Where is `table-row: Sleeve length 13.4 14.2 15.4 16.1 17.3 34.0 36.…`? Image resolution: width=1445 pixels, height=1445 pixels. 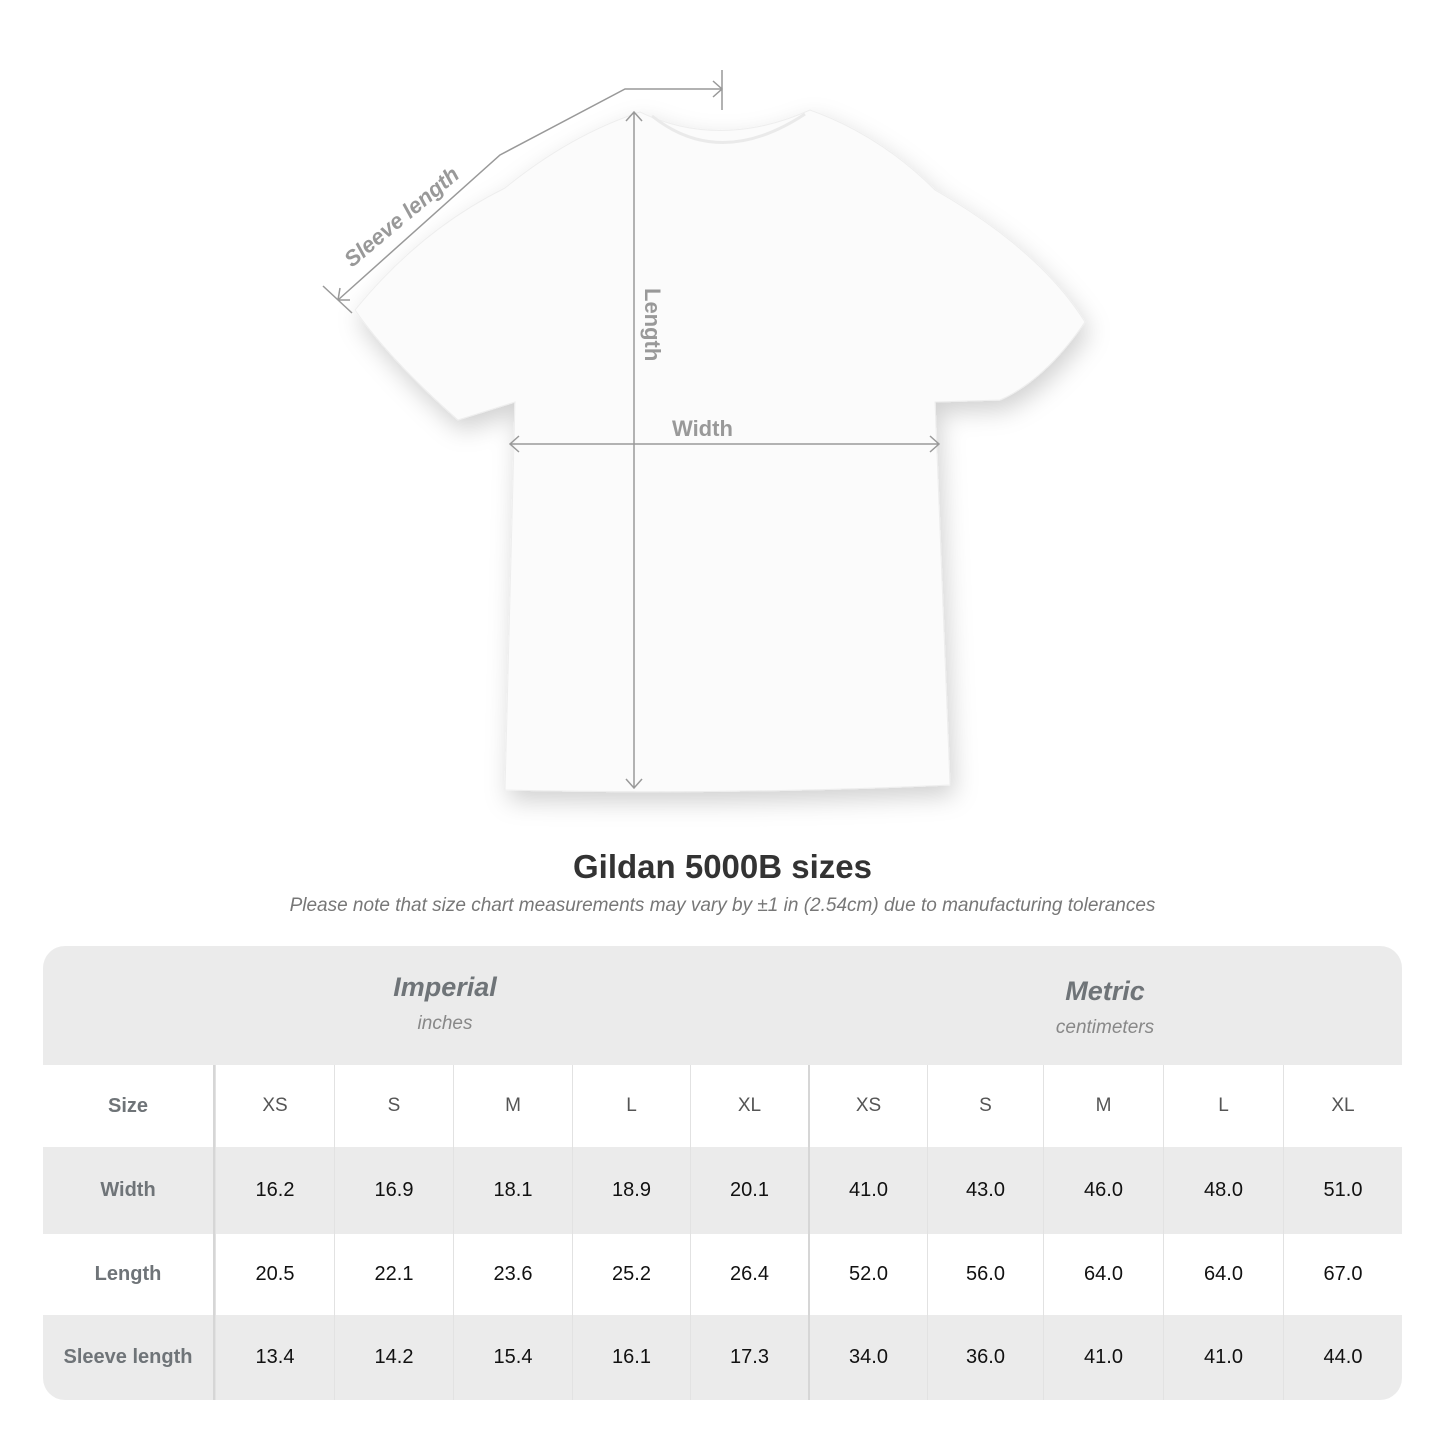 table-row: Sleeve length 13.4 14.2 15.4 16.1 17.3 34.0 36.… is located at coordinates (722, 1357).